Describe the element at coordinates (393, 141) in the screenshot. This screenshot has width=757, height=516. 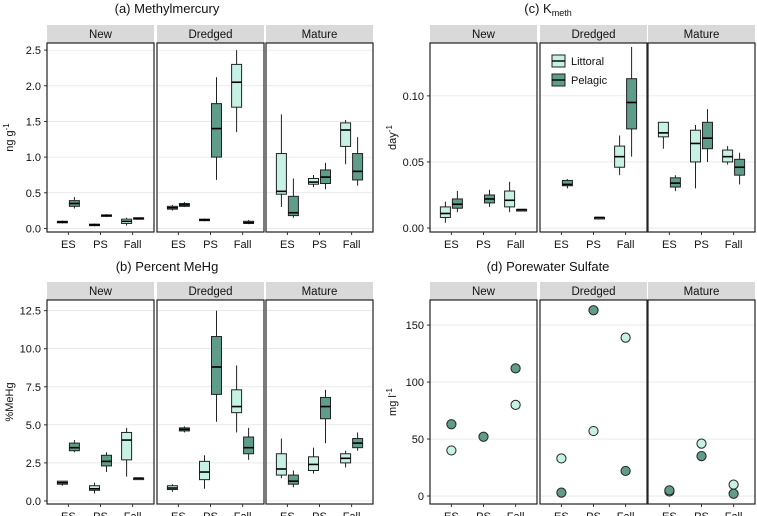
I see `y-axis-label-text: day` at that location.